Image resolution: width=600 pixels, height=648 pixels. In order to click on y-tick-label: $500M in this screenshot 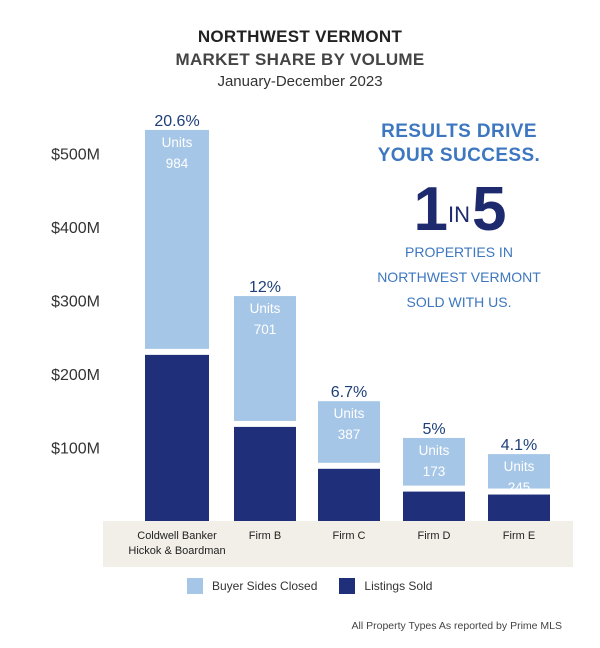, I will do `click(75, 154)`.